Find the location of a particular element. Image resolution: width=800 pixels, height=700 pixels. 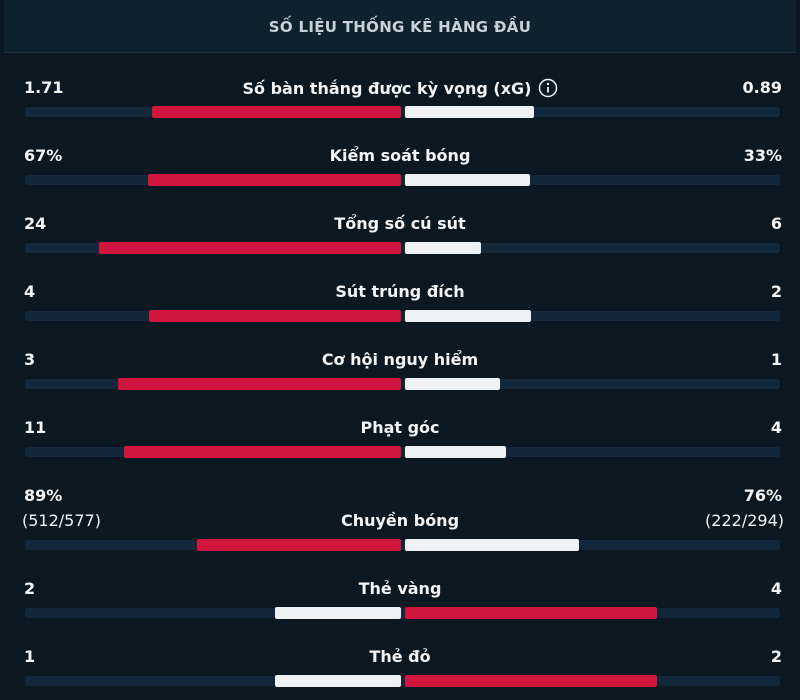

header-title: SỐ LIỆU THỐNG KÊ HÀNG ĐẦU is located at coordinates (400, 27).